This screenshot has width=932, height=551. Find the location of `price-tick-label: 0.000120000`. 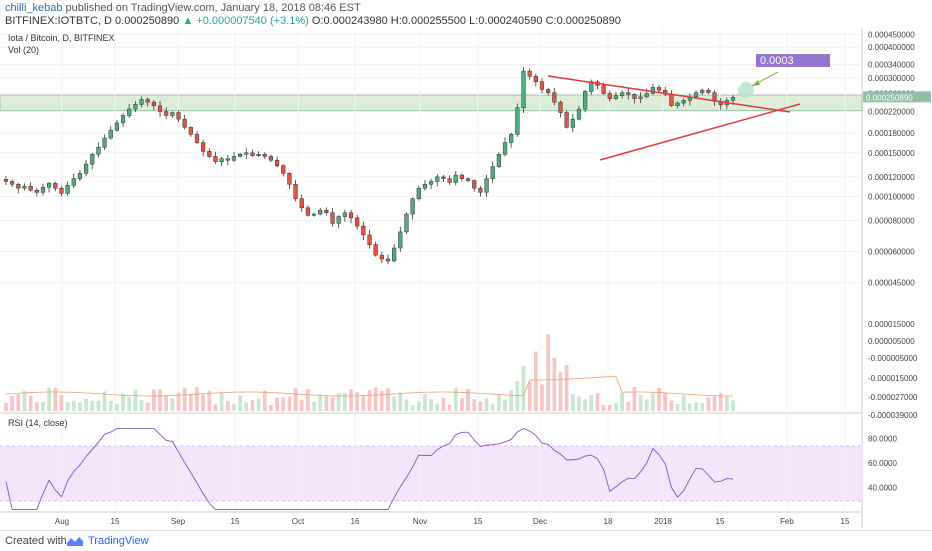

price-tick-label: 0.000120000 is located at coordinates (891, 177).